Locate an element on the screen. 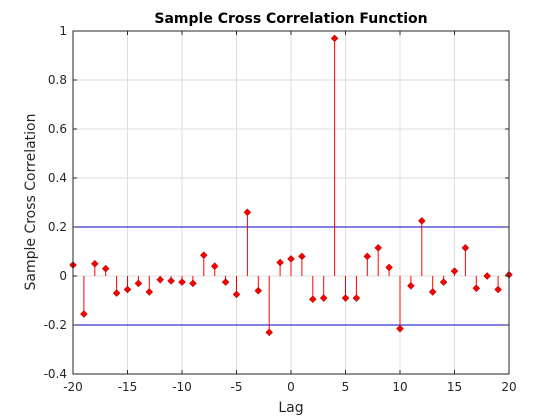 Image resolution: width=560 pixels, height=420 pixels. x-tick-labels: -20 -15 -10 -5 0 5 10 15 20 is located at coordinates (289, 387).